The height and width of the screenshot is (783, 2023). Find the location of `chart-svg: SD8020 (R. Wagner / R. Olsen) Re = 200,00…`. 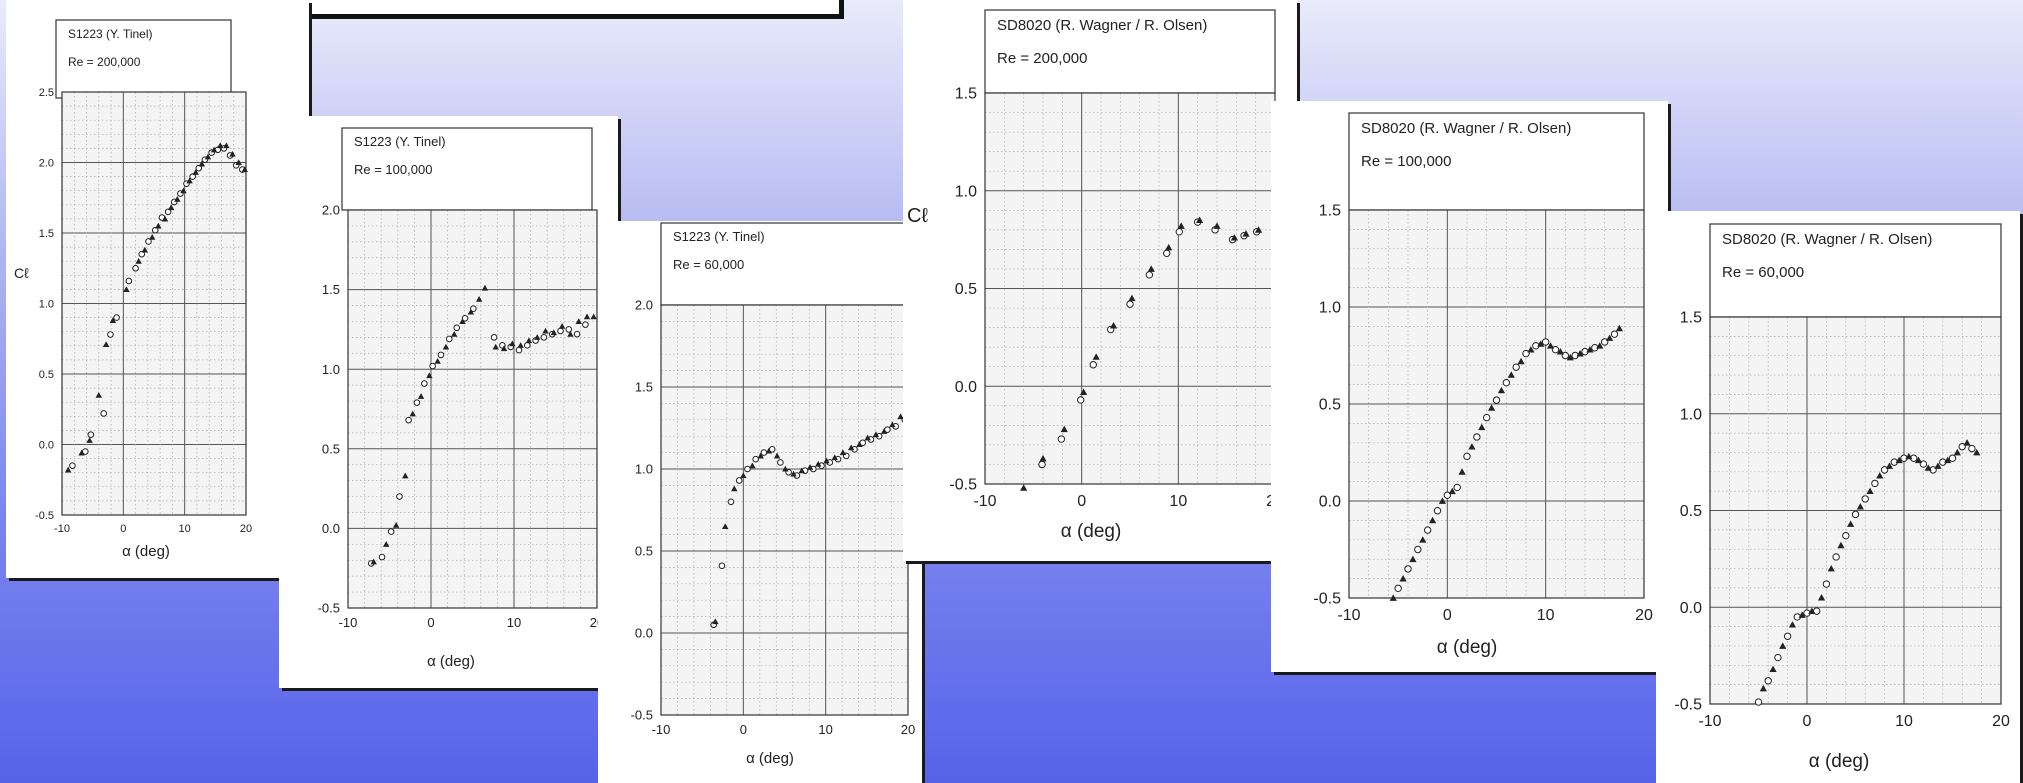

chart-svg: SD8020 (R. Wagner / R. Olsen) Re = 200,00… is located at coordinates (1095, 275).